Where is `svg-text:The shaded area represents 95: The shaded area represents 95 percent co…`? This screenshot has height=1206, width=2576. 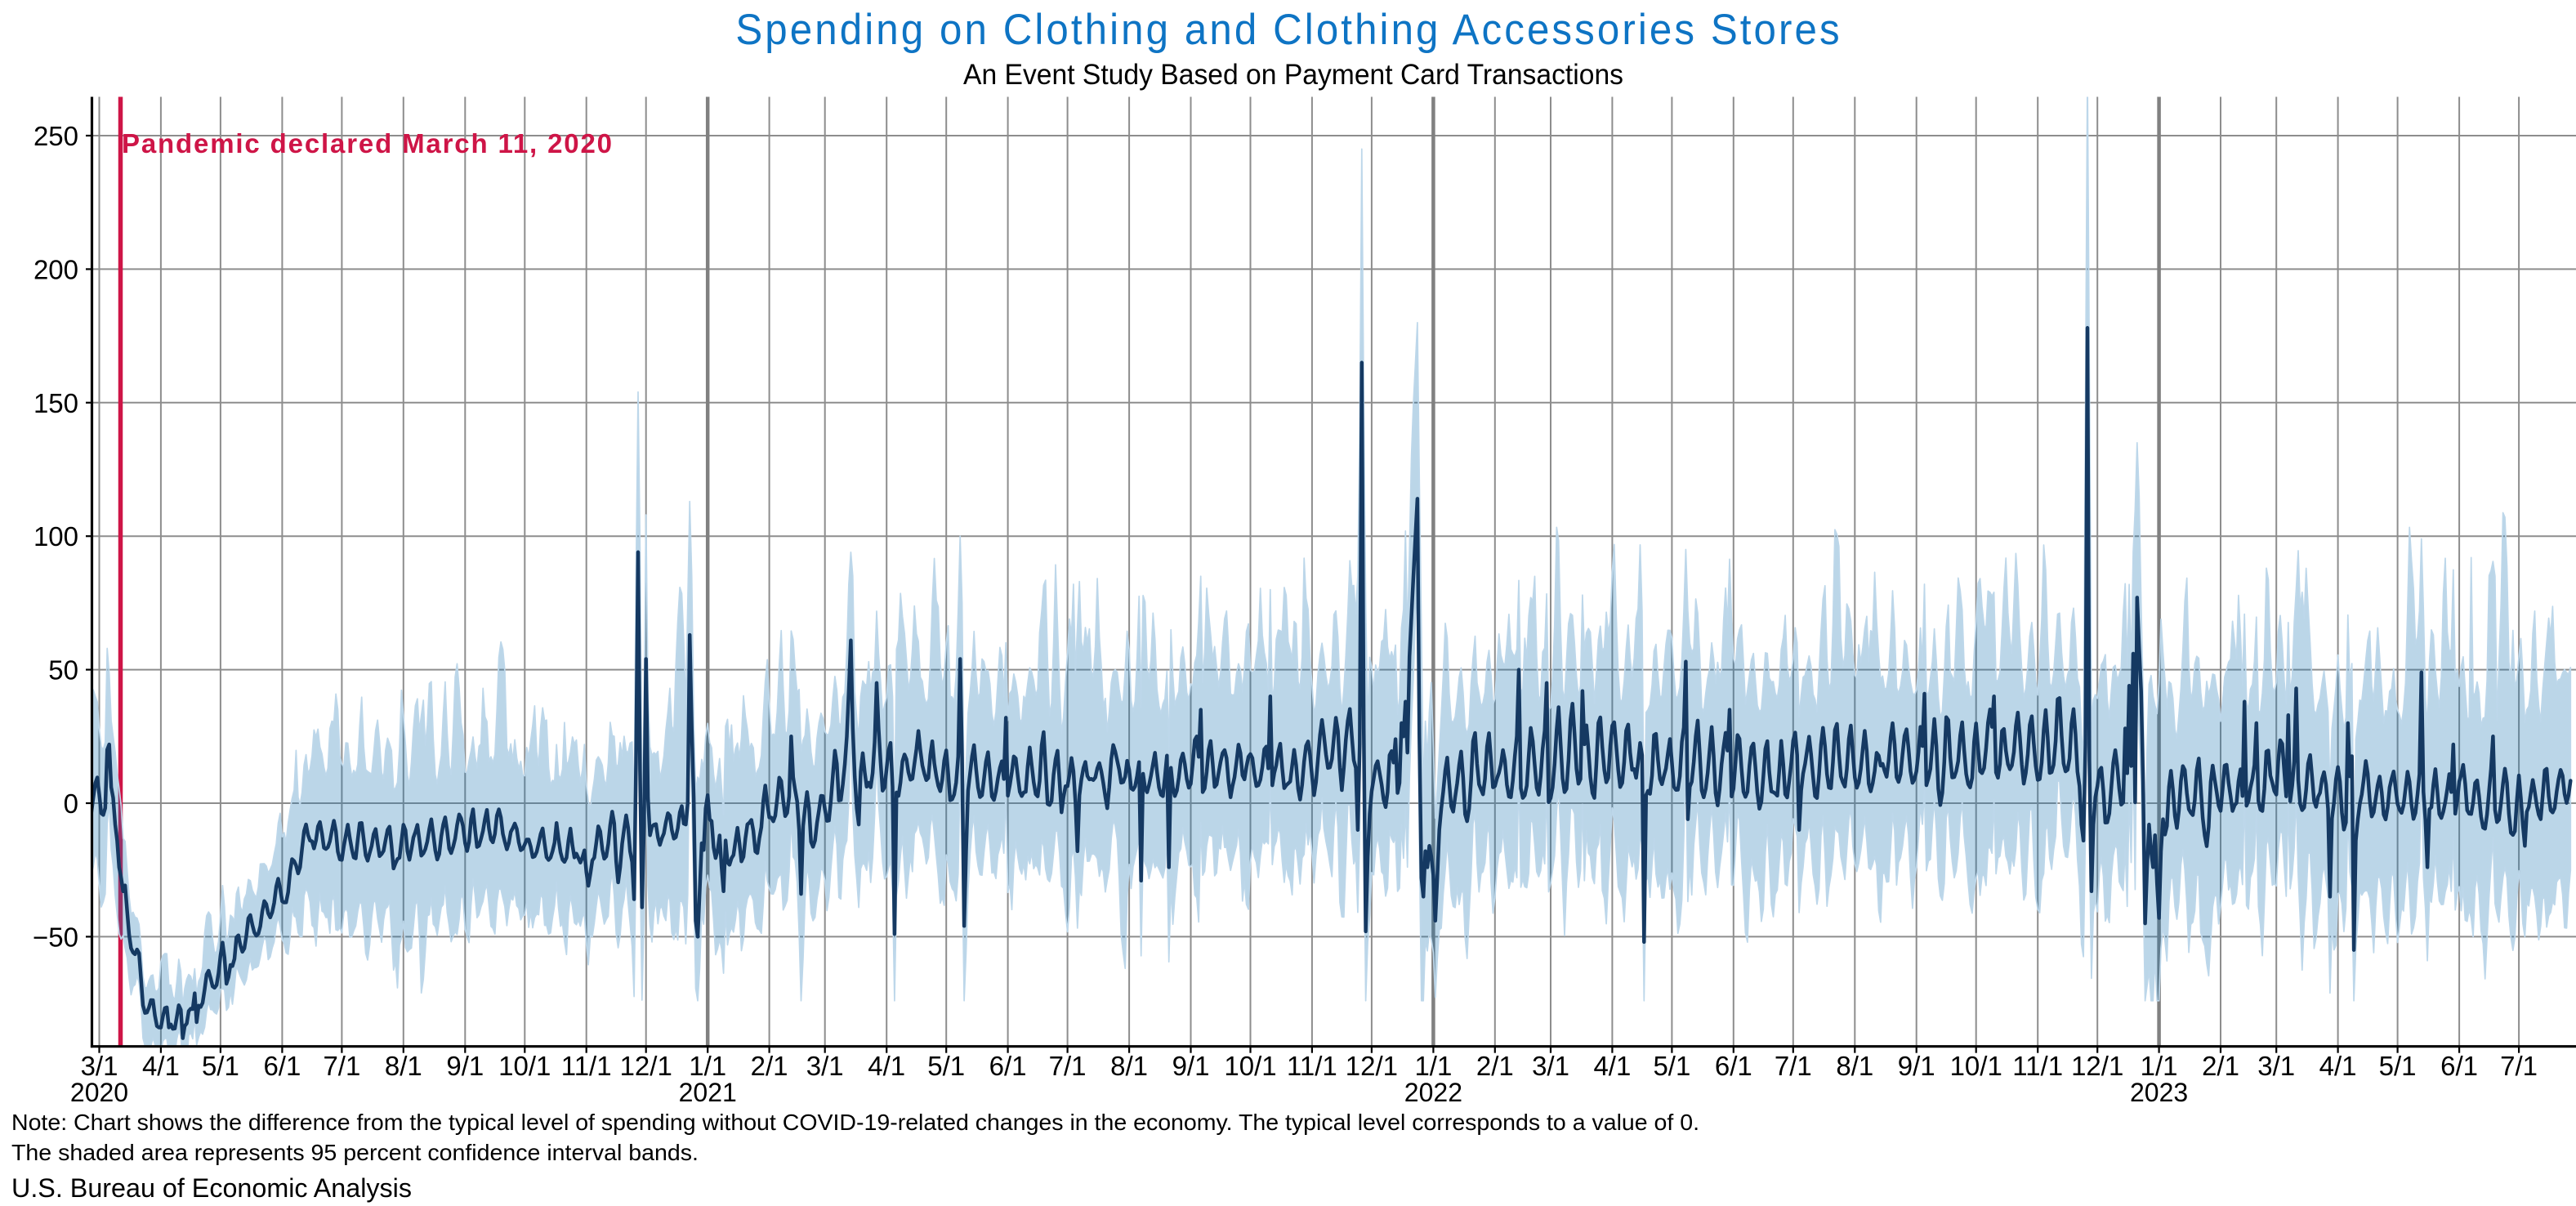 svg-text:The shaded area represents 95: The shaded area represents 95 percent co… is located at coordinates (355, 1152).